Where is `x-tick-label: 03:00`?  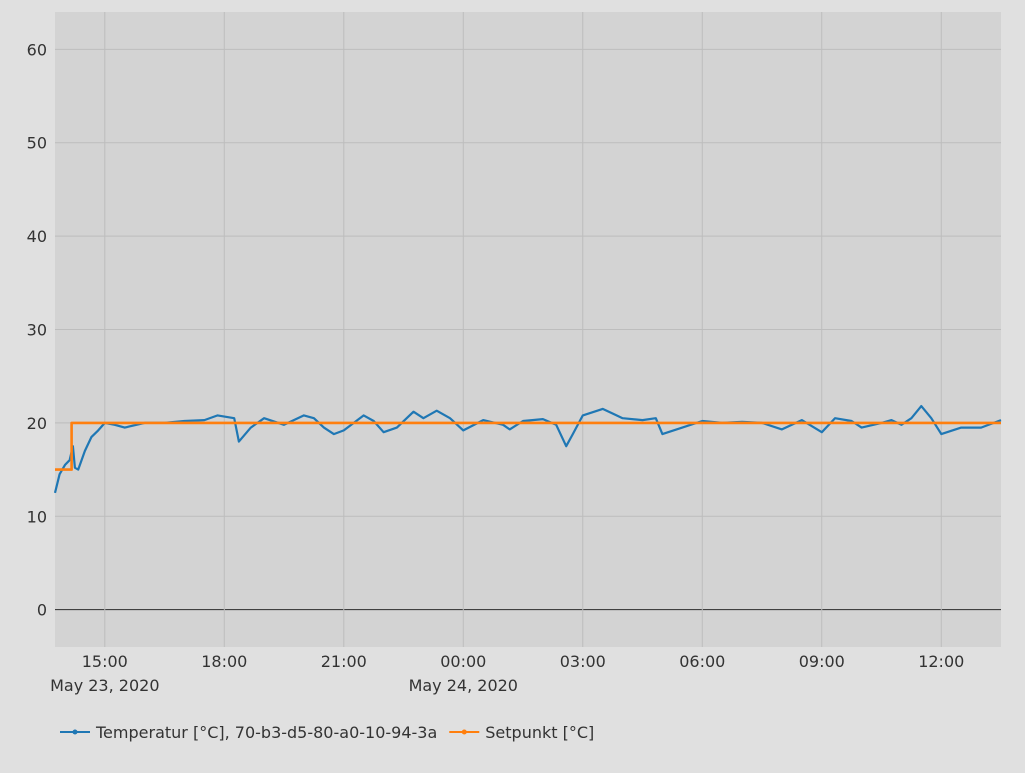
x-tick-label: 03:00 is located at coordinates (583, 661).